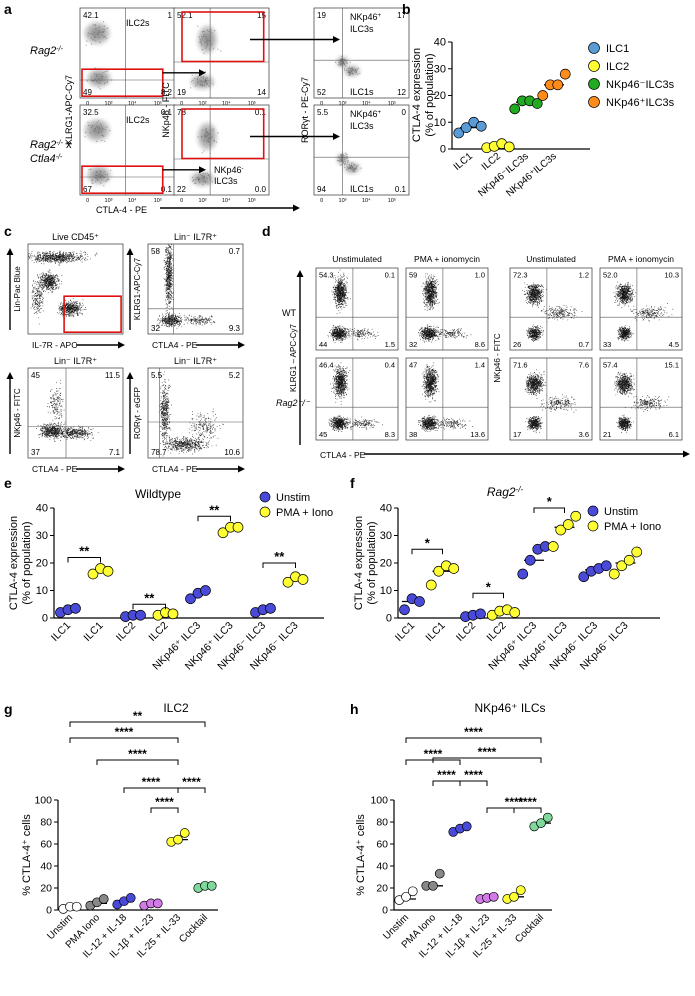  Describe the element at coordinates (115, 452) in the screenshot. I see `quadrant-value-bottom-right: 7.1` at that location.